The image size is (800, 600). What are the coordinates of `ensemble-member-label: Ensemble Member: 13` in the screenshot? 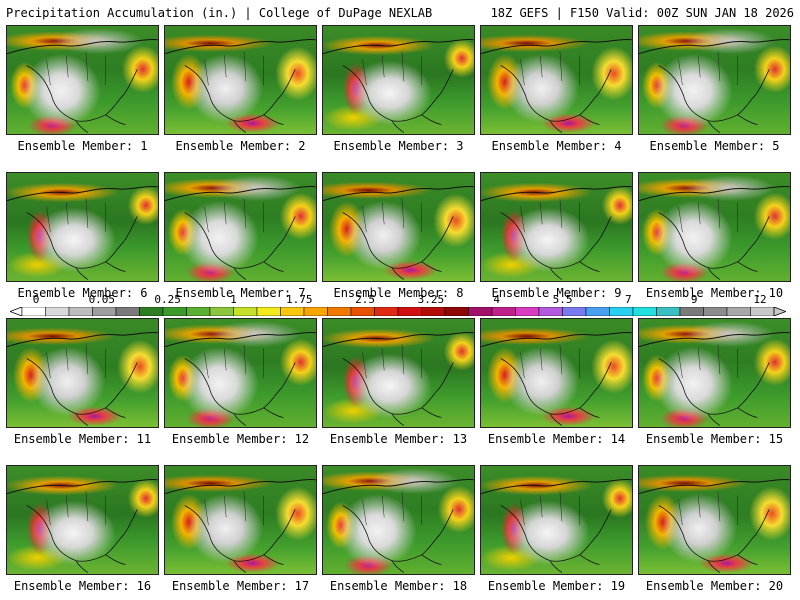 It's located at (398, 439).